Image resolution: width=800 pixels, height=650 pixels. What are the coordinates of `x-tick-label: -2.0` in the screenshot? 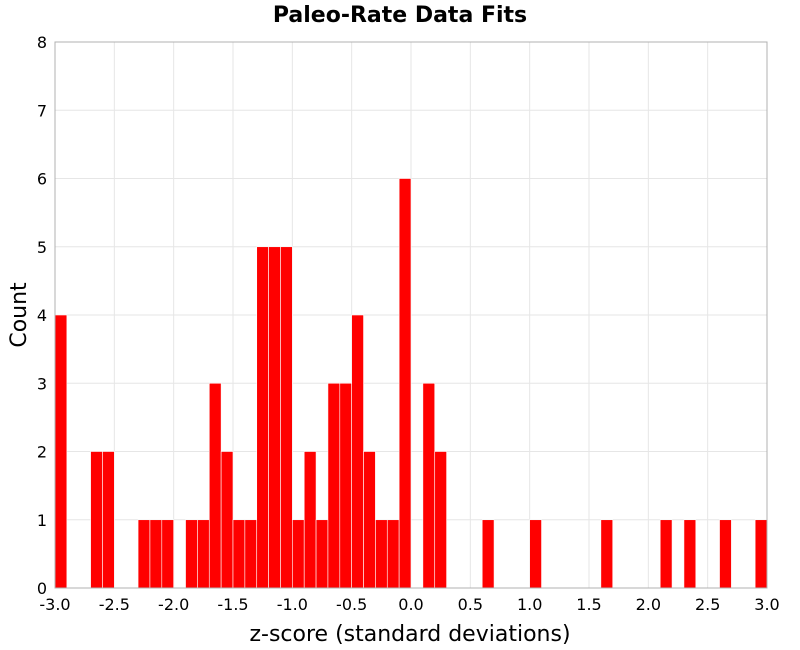 It's located at (173, 604).